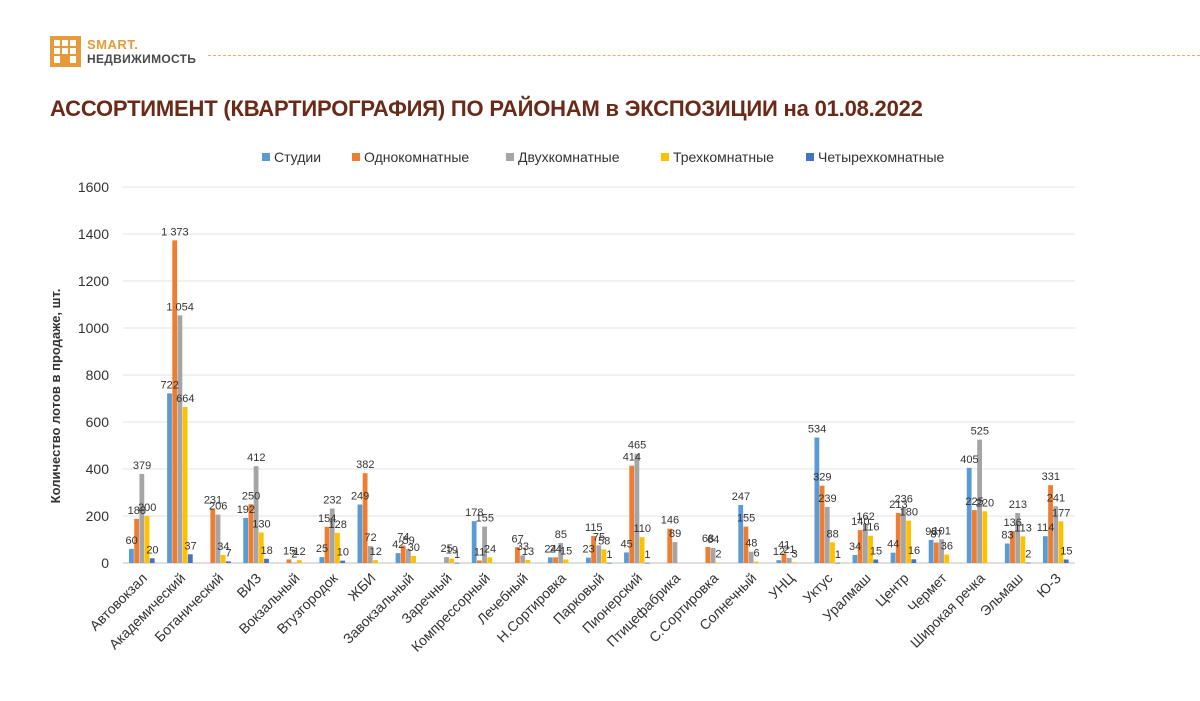  What do you see at coordinates (1056, 498) in the screenshot?
I see `bar-value-label: 241` at bounding box center [1056, 498].